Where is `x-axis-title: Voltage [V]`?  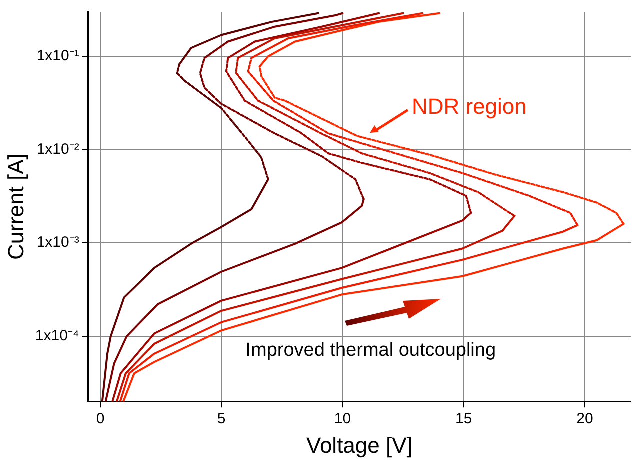 x-axis-title: Voltage [V] is located at coordinates (359, 445).